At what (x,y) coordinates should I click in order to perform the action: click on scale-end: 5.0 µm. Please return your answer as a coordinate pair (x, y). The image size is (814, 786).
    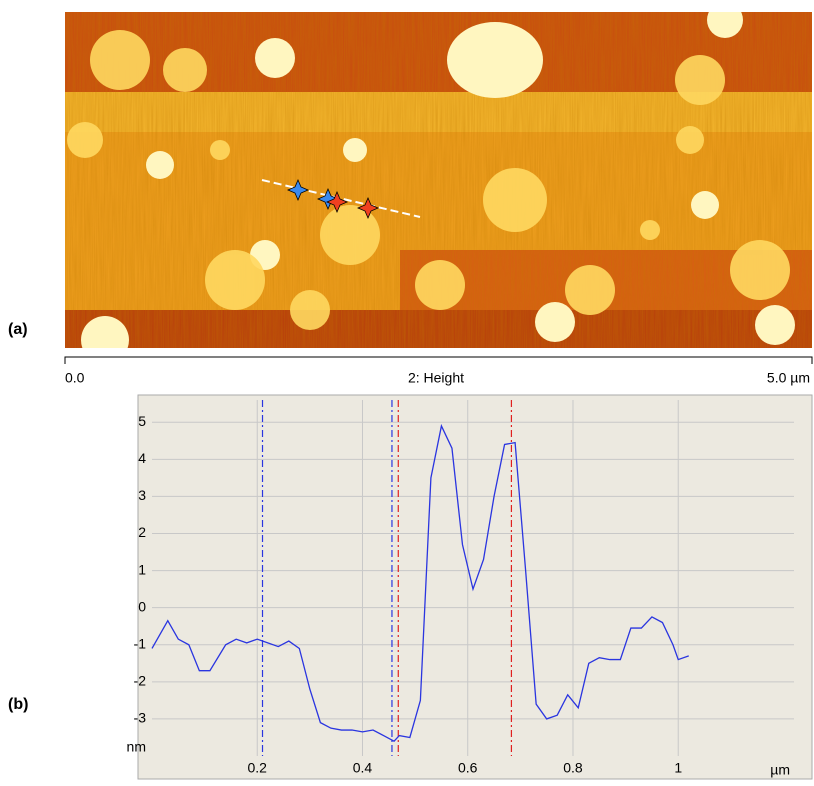
    Looking at the image, I should click on (788, 378).